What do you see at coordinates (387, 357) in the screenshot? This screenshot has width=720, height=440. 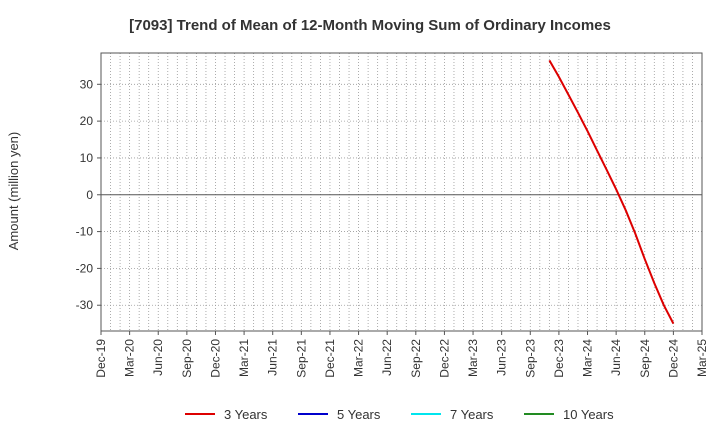 I see `x-tick-label: Jun-22` at bounding box center [387, 357].